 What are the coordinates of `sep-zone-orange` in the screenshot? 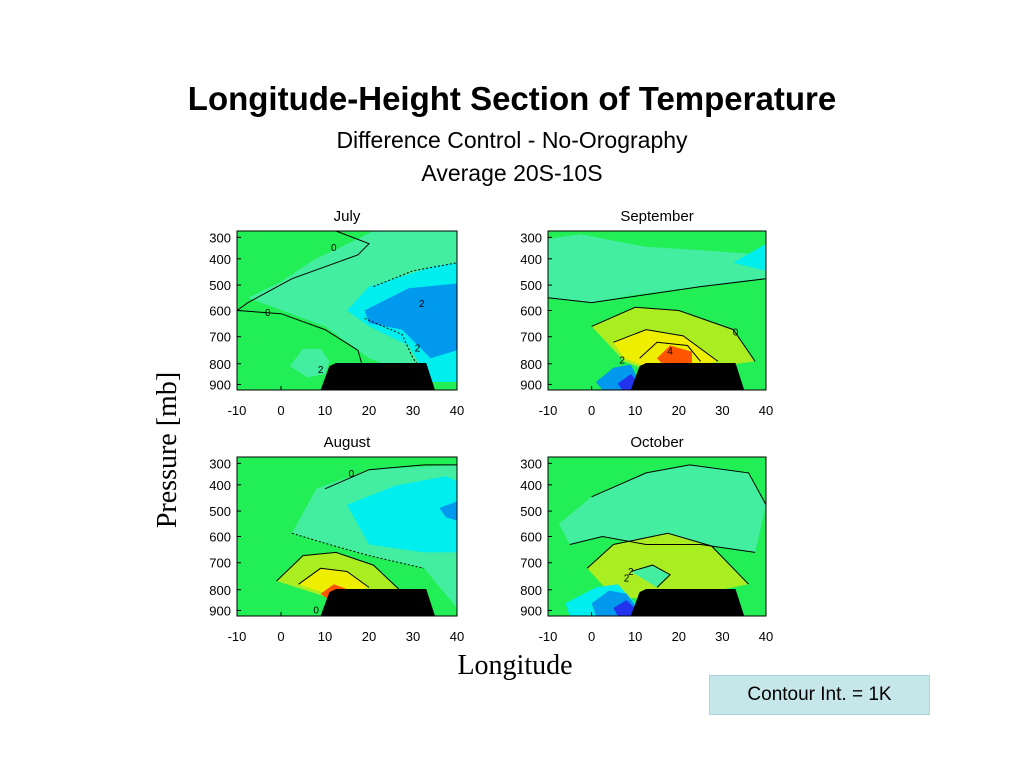 It's located at (674, 356).